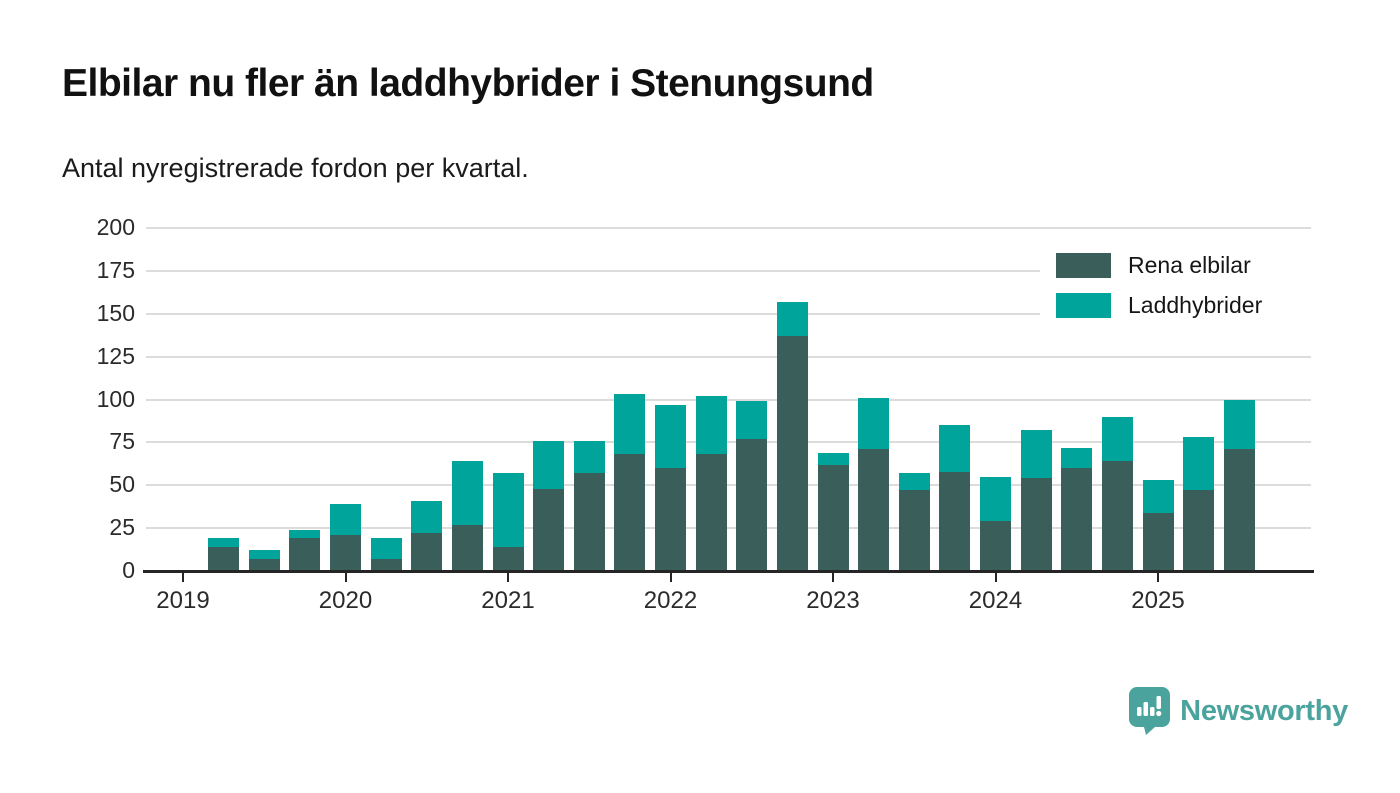 Image resolution: width=1400 pixels, height=793 pixels. What do you see at coordinates (122, 441) in the screenshot?
I see `y-axis-label: 75` at bounding box center [122, 441].